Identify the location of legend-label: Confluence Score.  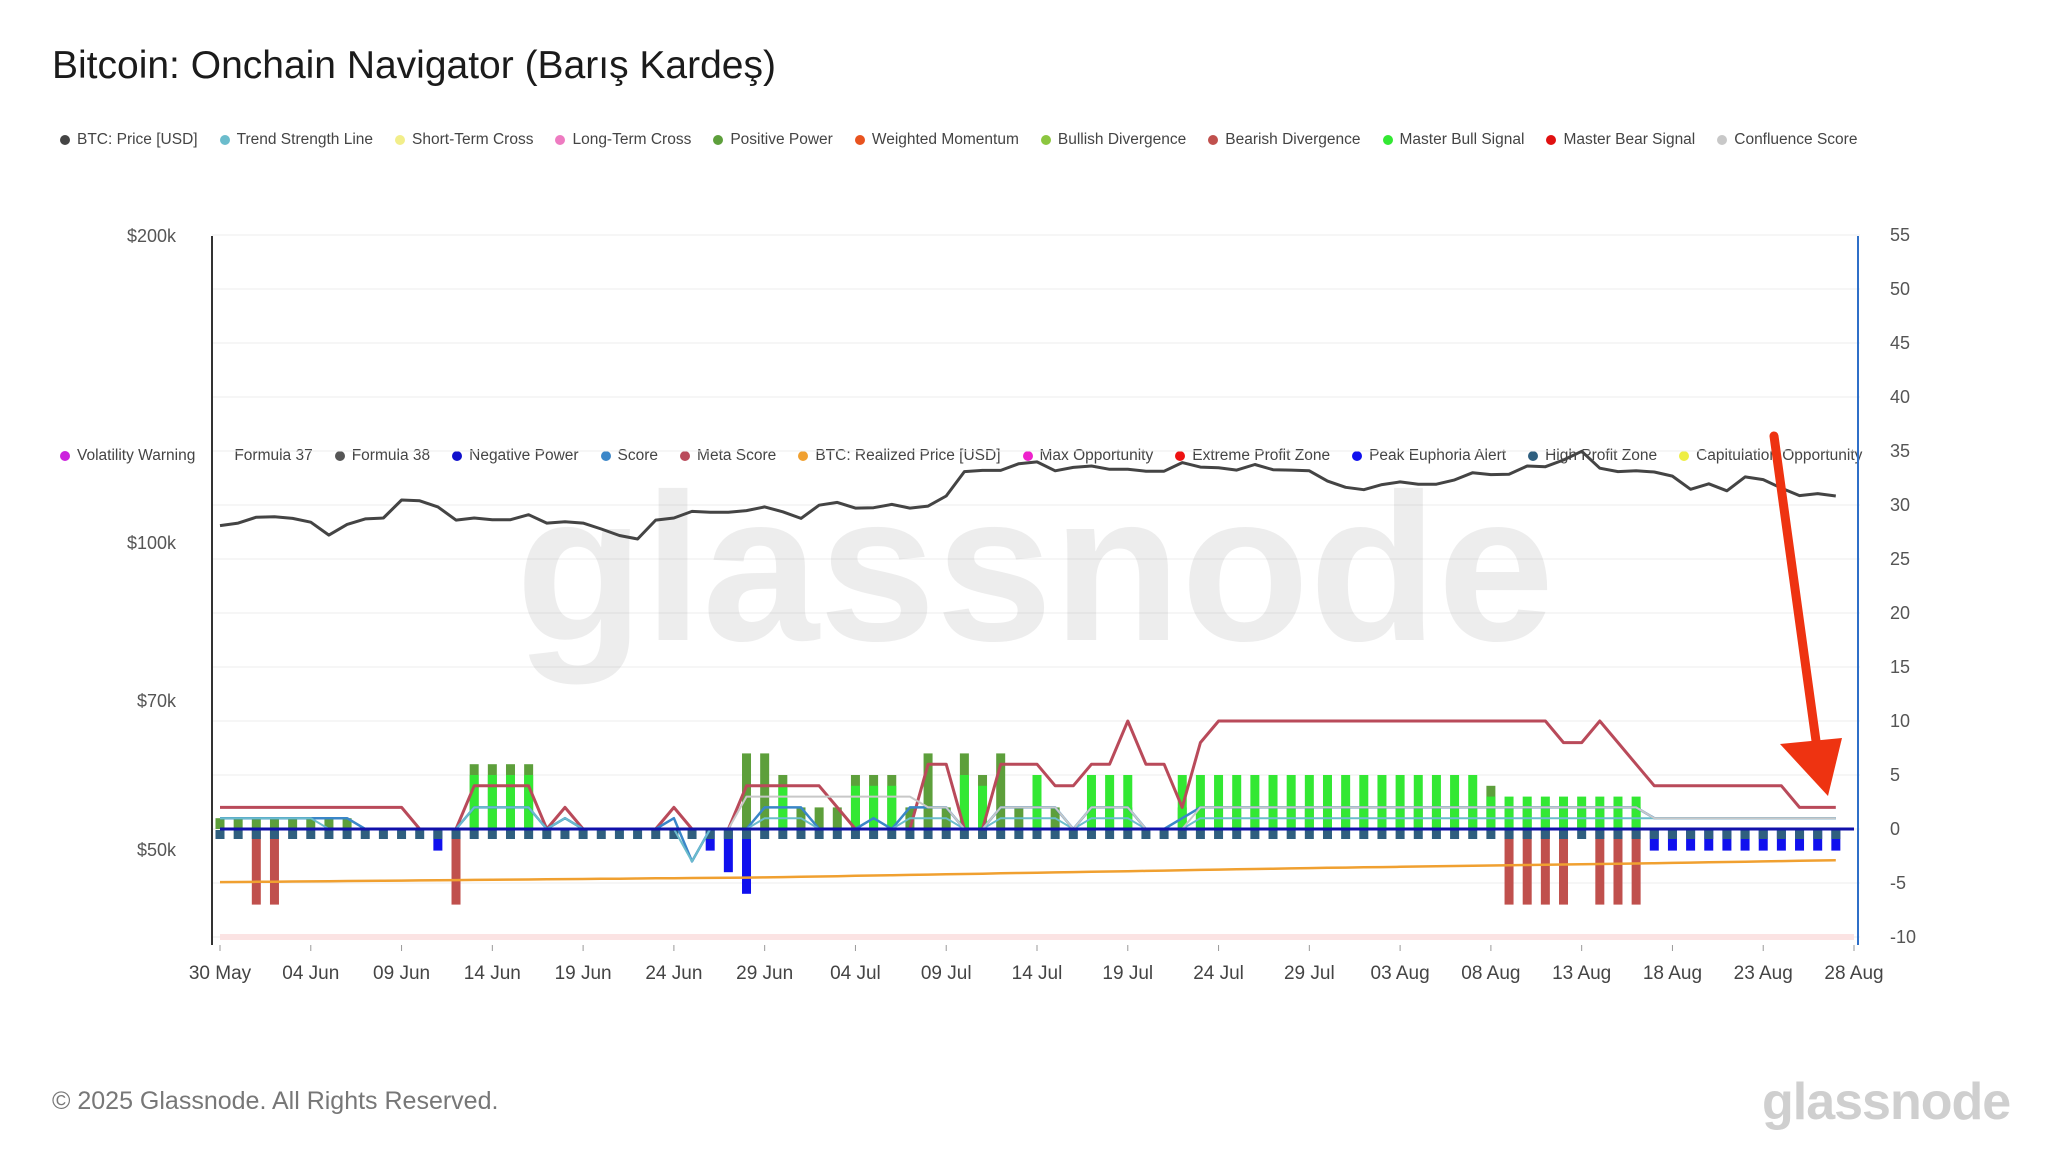
(1796, 139).